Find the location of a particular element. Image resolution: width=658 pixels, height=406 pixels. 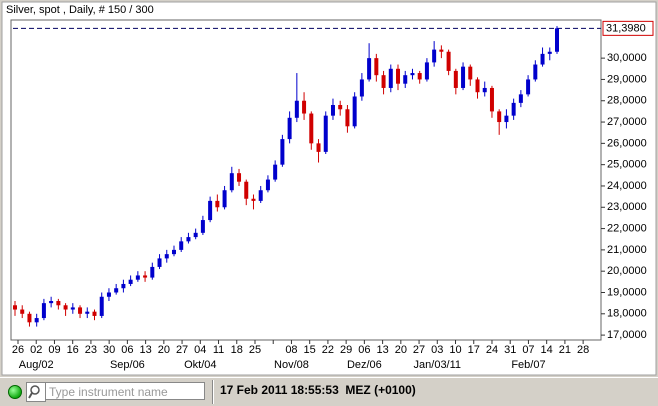

x-tick-label: 14 is located at coordinates (547, 350).